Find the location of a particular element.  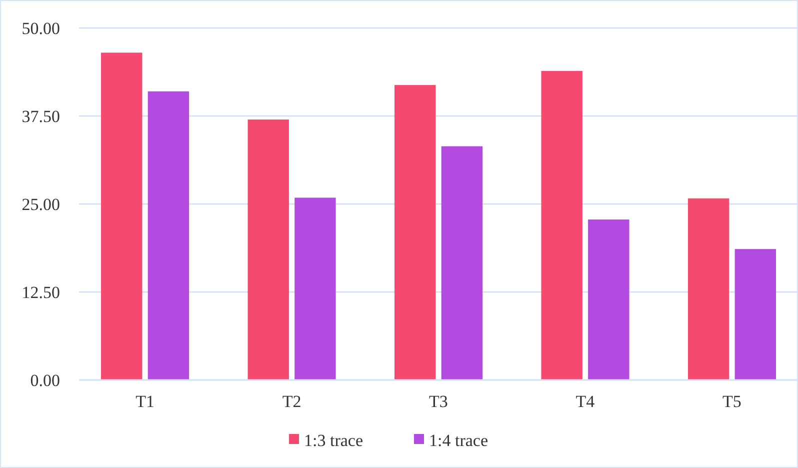

legend-label: 1:3 trace is located at coordinates (333, 440).